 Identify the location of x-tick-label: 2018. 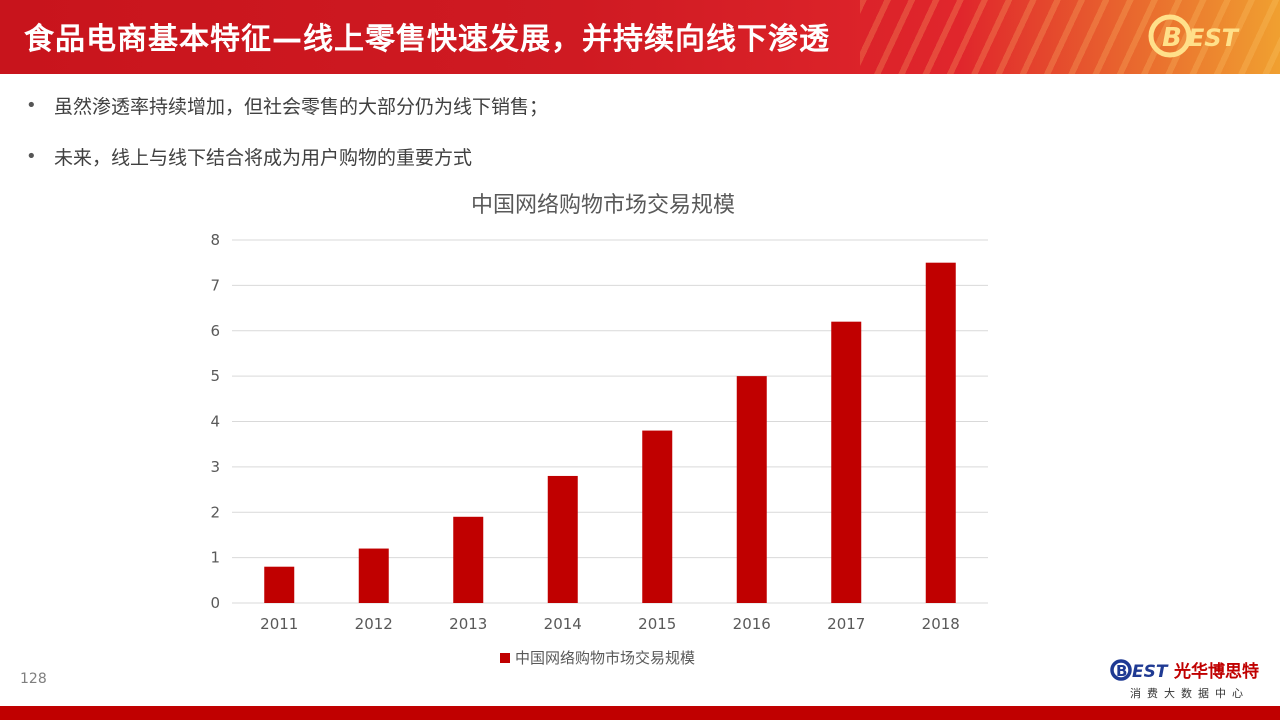
(941, 624).